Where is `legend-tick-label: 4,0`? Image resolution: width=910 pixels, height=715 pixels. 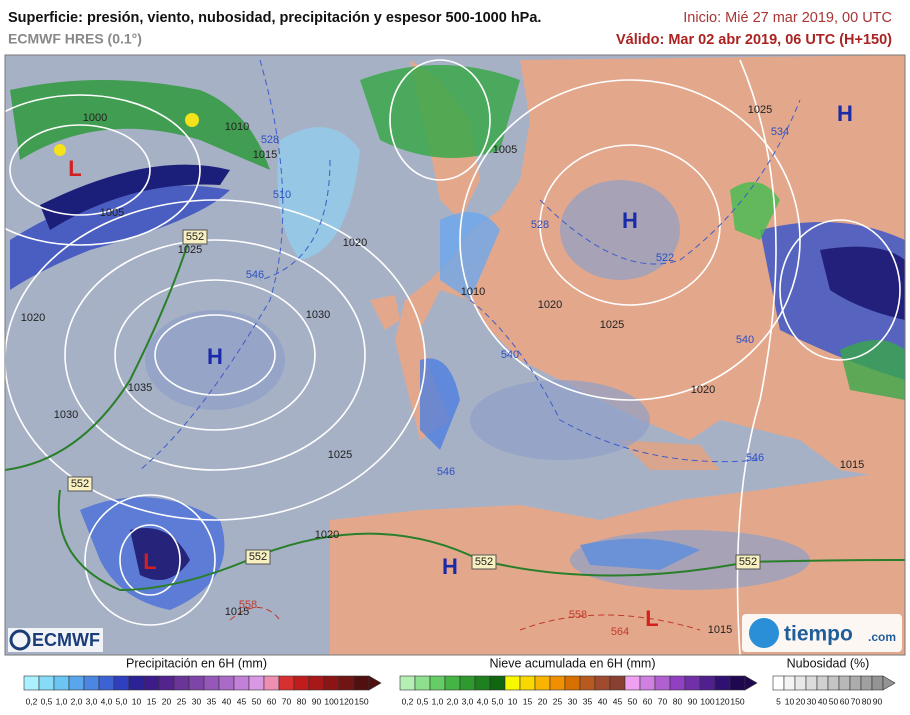 legend-tick-label: 4,0 is located at coordinates (107, 701).